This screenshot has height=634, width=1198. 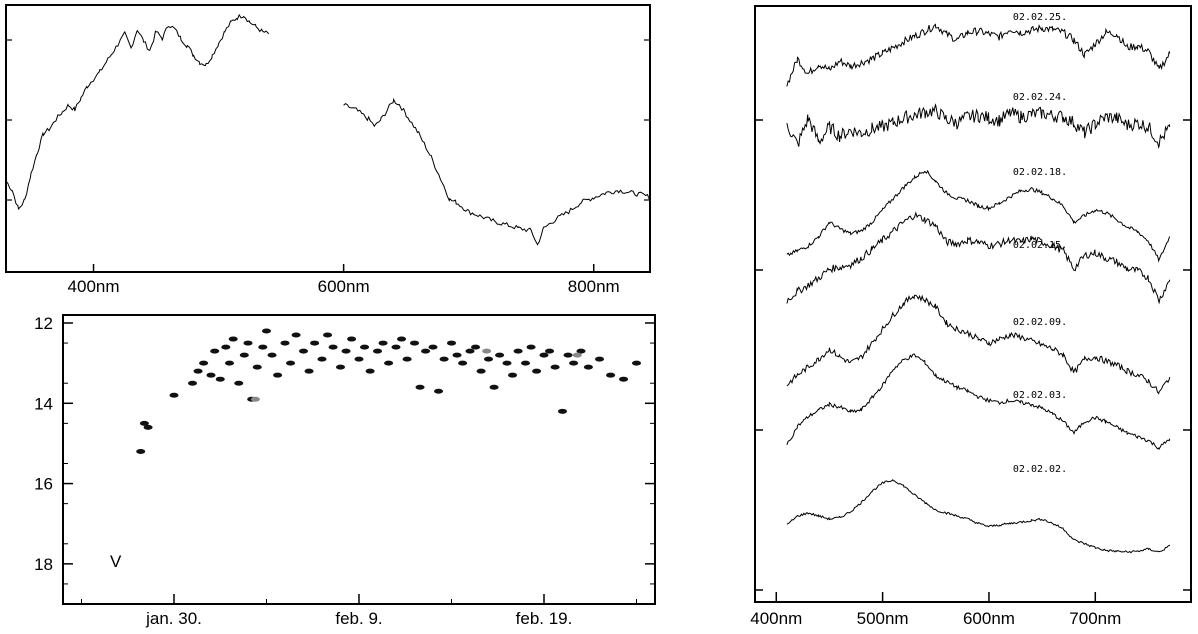 I want to click on series-label: 02.02.09., so click(x=1040, y=322).